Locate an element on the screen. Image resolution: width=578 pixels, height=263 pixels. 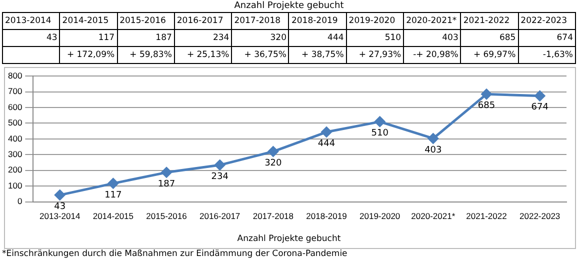
x-tick-label: 2017-2018 is located at coordinates (273, 216).